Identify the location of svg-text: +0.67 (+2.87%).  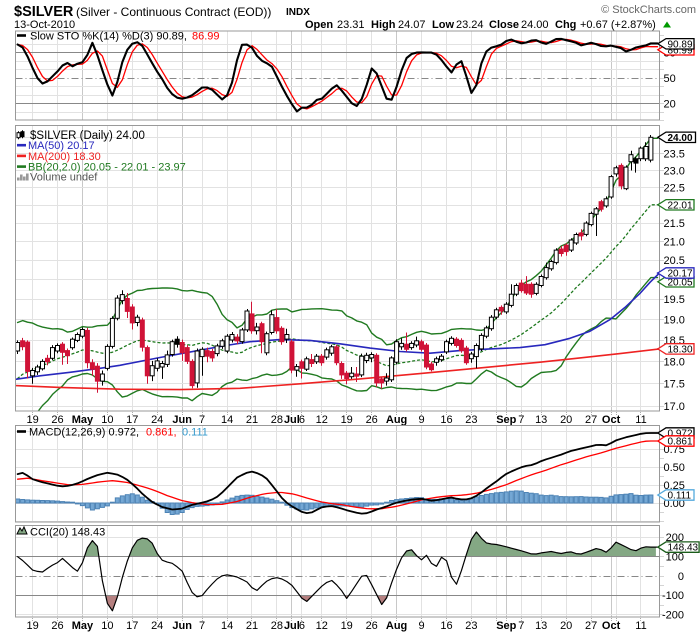
(618, 25).